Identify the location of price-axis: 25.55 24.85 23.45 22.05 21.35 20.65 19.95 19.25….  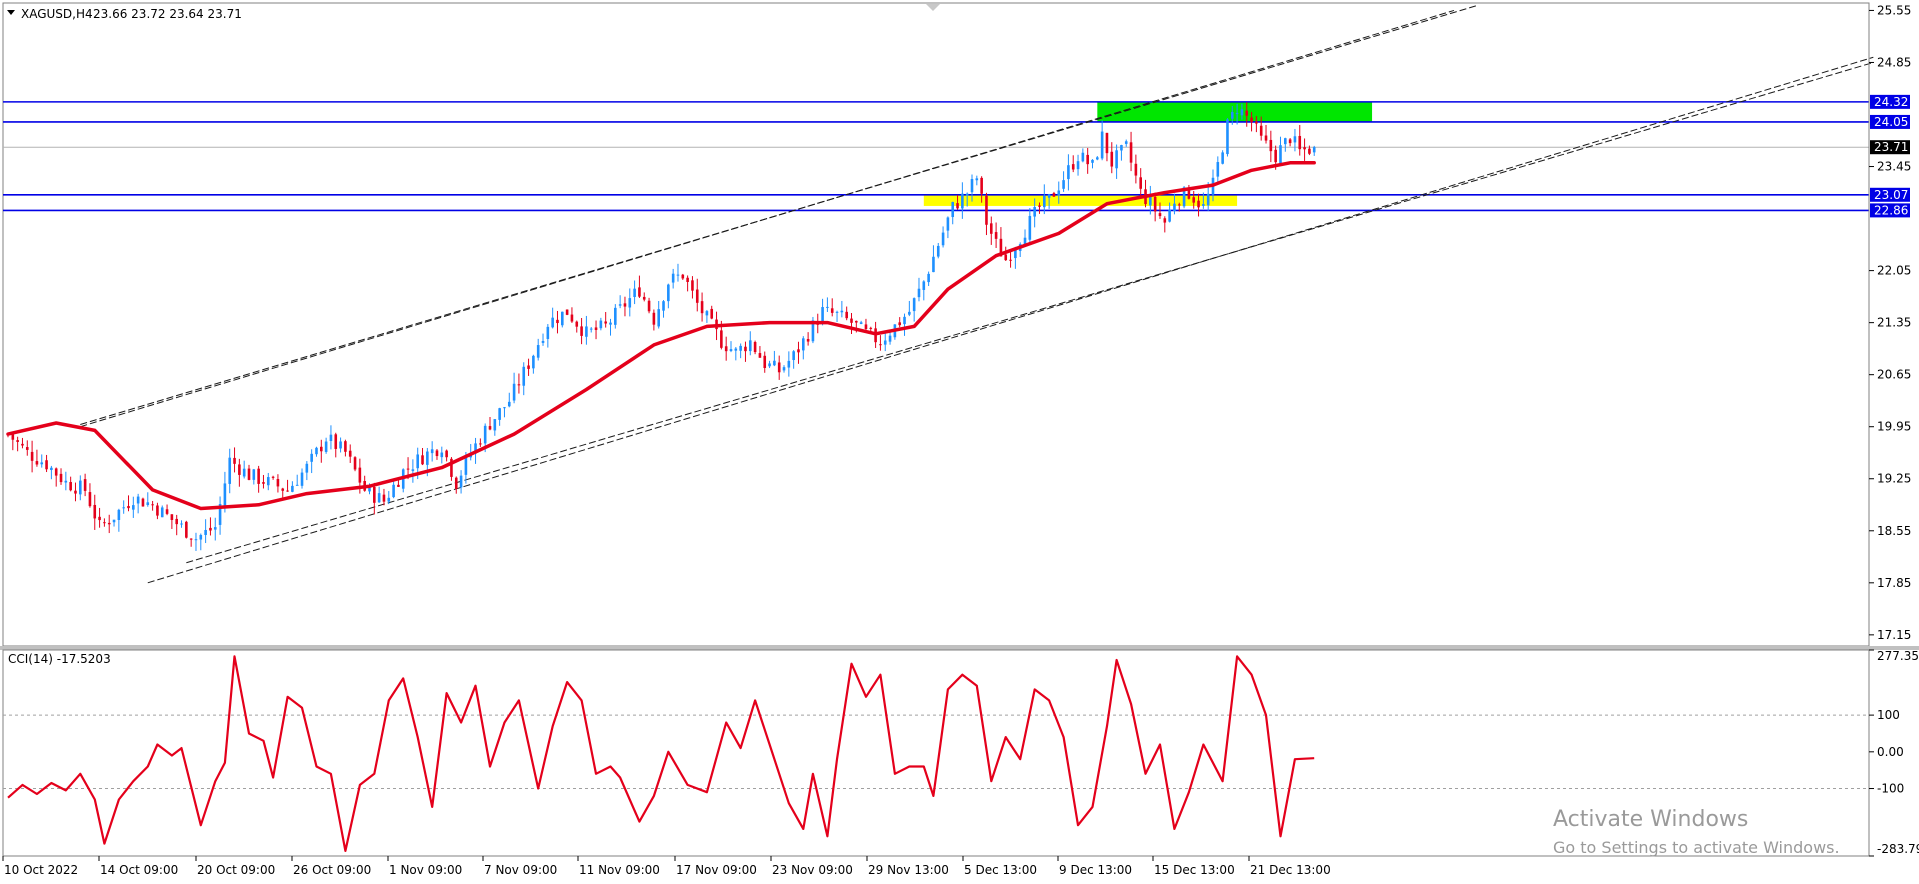
(1889, 324).